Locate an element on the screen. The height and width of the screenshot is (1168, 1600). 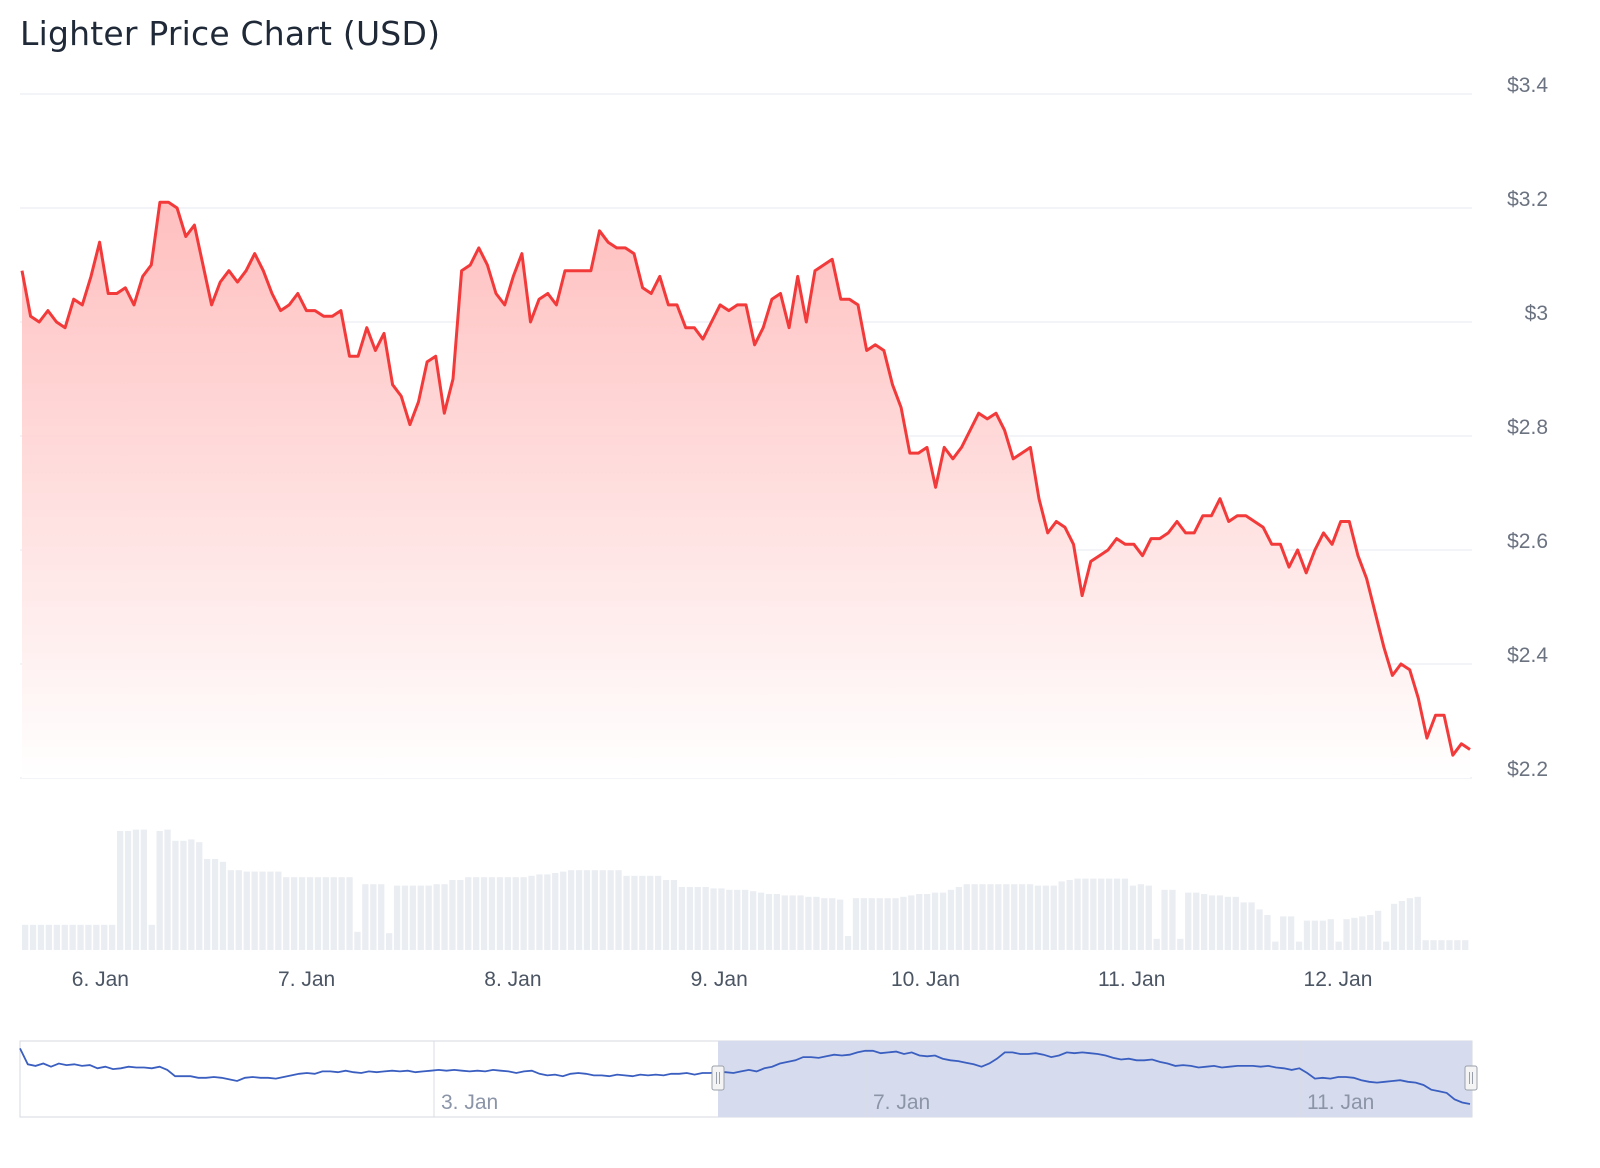
x-tick-label: 9. Jan is located at coordinates (719, 979).